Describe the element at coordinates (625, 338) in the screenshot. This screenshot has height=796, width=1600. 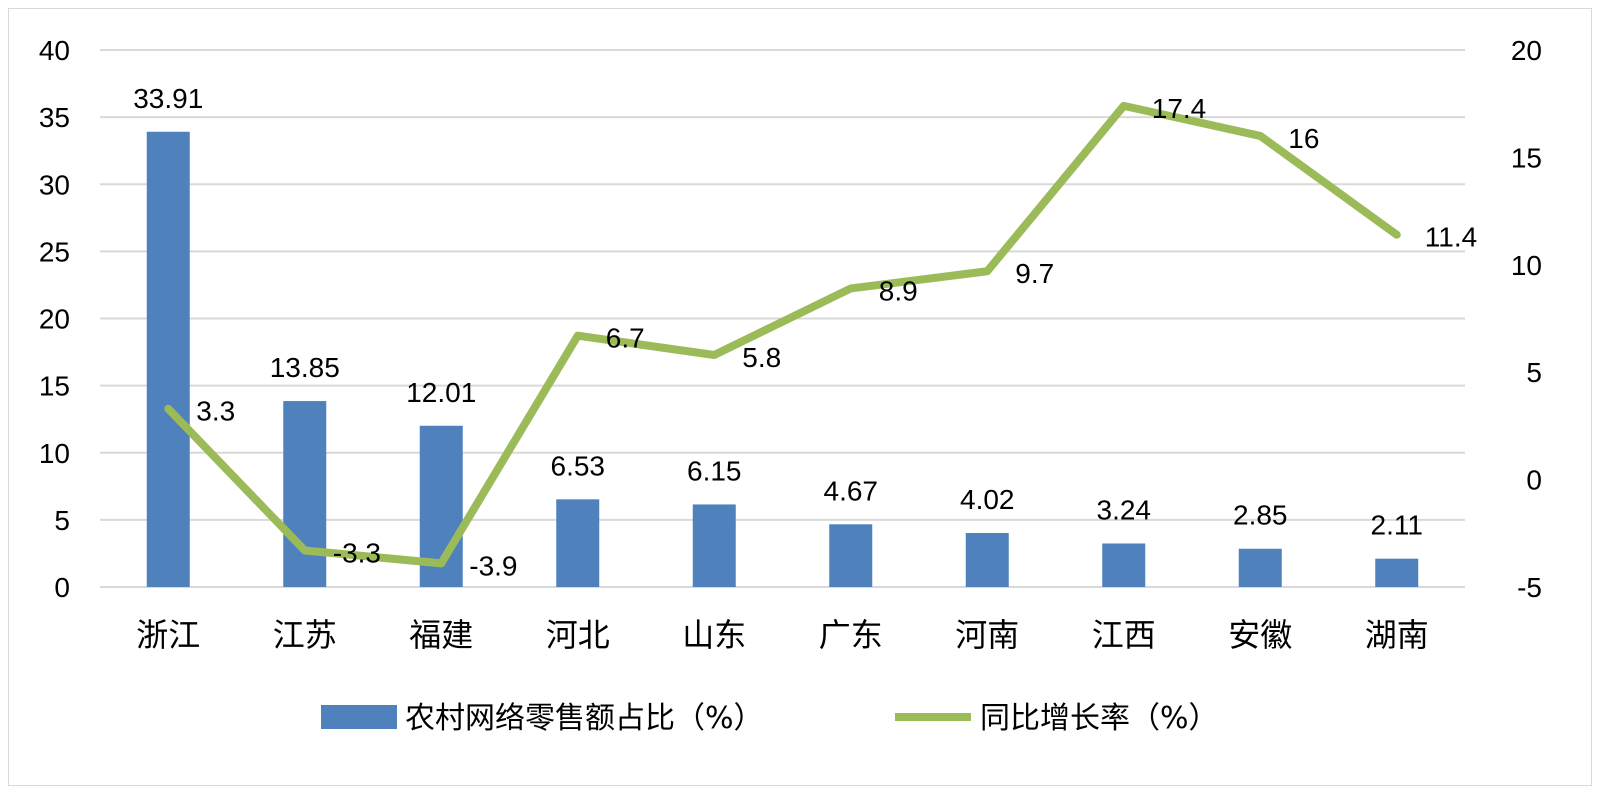
I see `line-data-label: 6.7` at that location.